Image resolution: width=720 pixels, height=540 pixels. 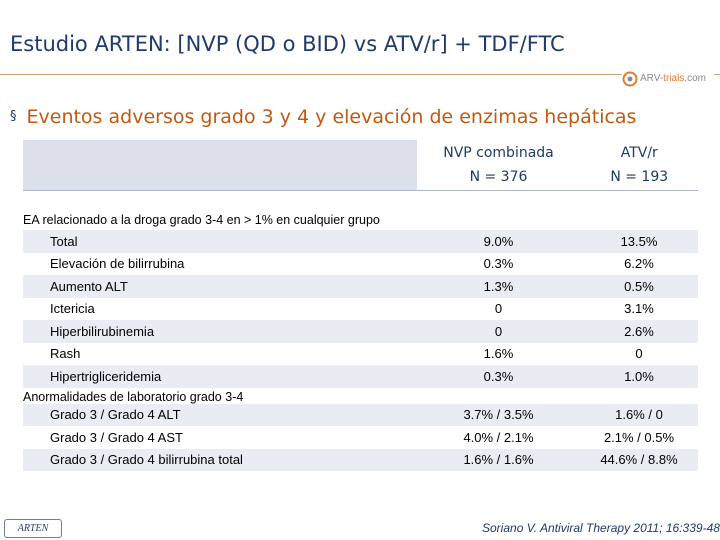 I want to click on atv-value: 2.1% / 0.5%, so click(x=639, y=437).